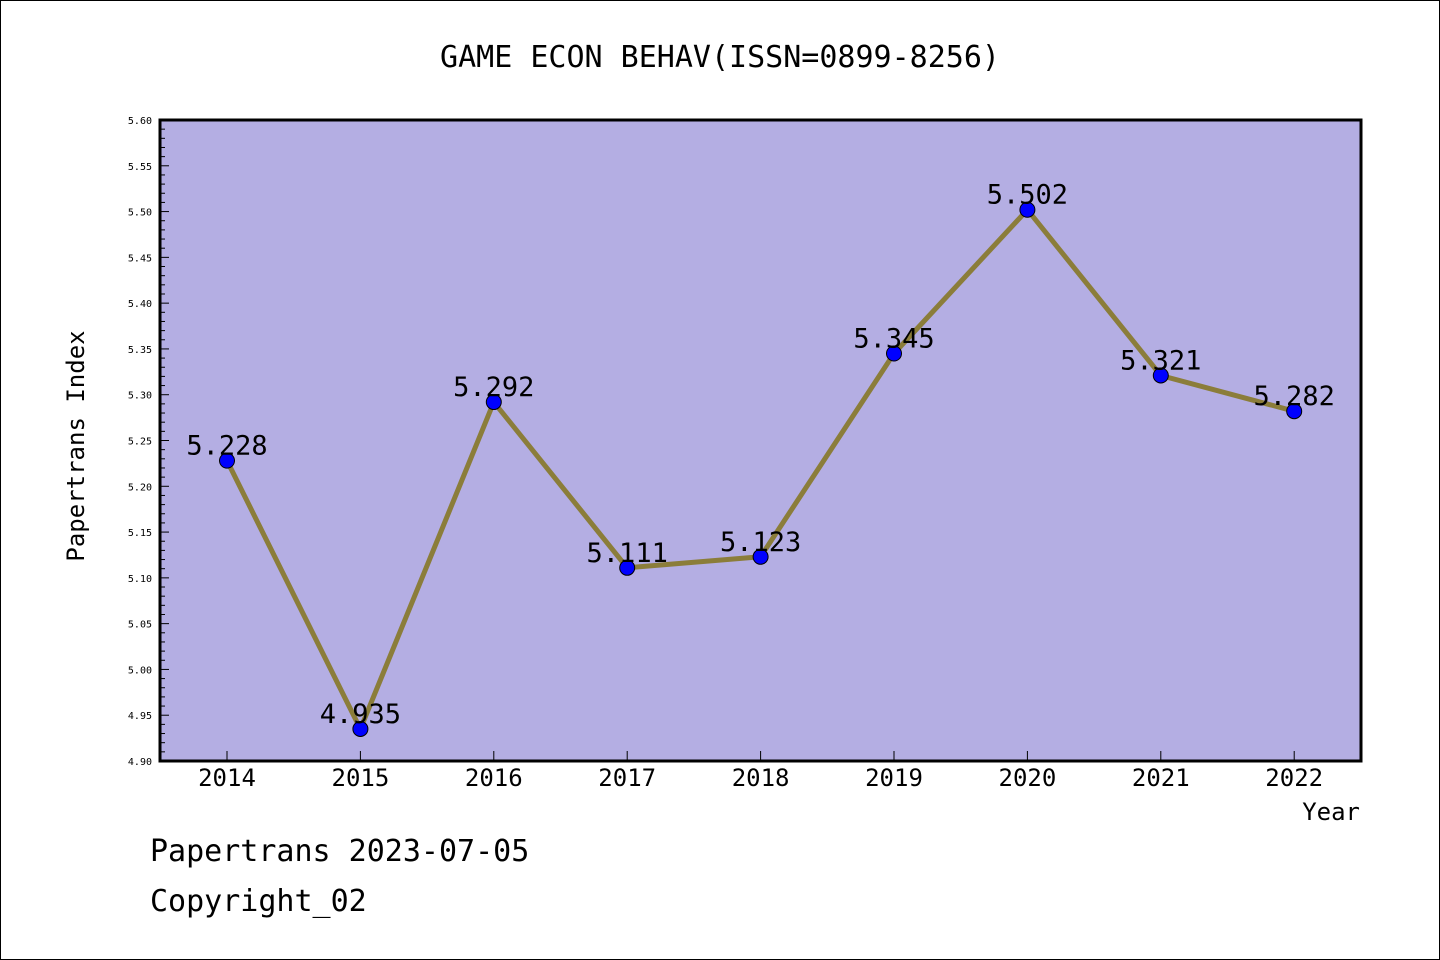 This screenshot has height=960, width=1440. Describe the element at coordinates (720, 57) in the screenshot. I see `chart-title: GAME ECON BEHAV(ISSN=0899-8256)` at that location.